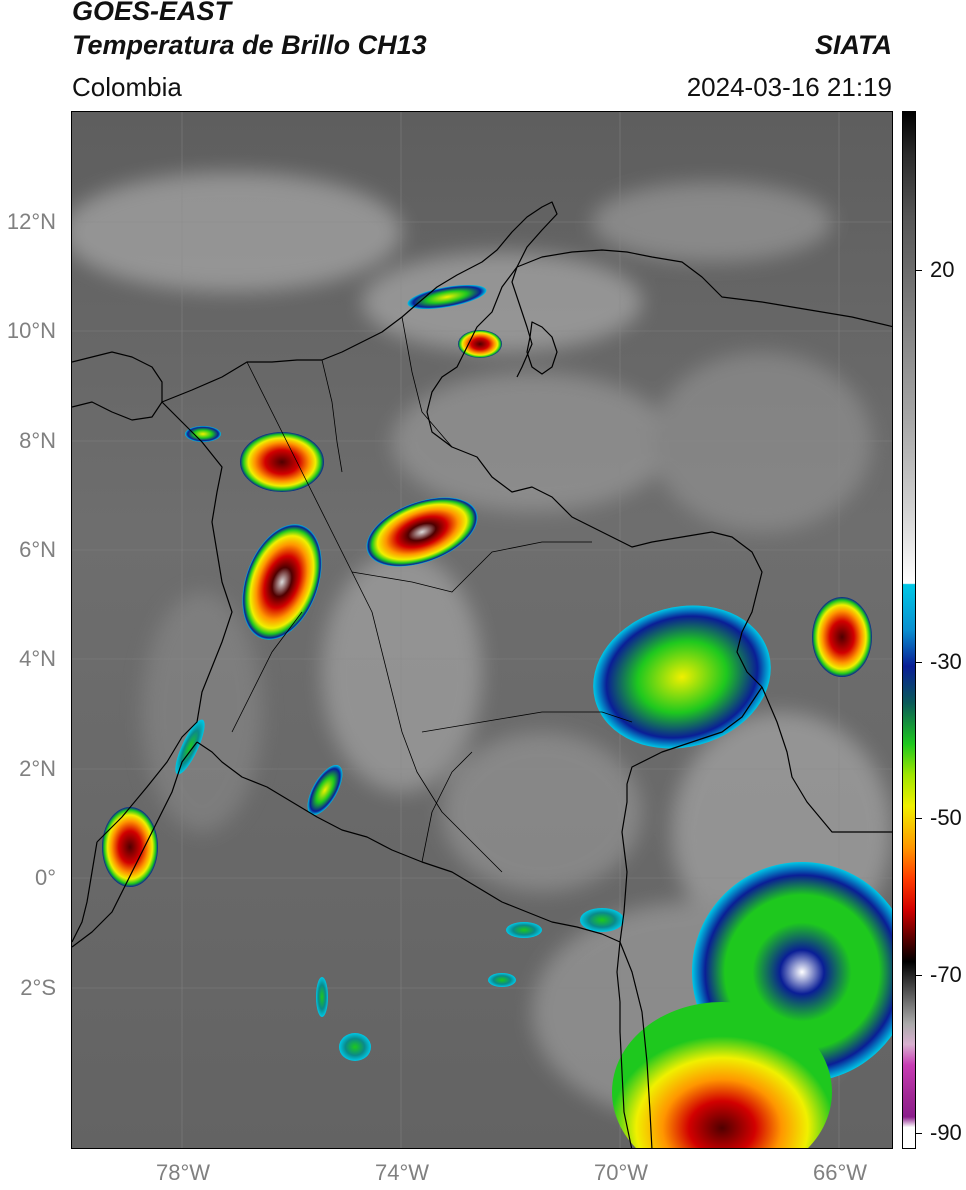 The height and width of the screenshot is (1190, 966). What do you see at coordinates (402, 1172) in the screenshot?
I see `lon-label-74w: 74°W` at bounding box center [402, 1172].